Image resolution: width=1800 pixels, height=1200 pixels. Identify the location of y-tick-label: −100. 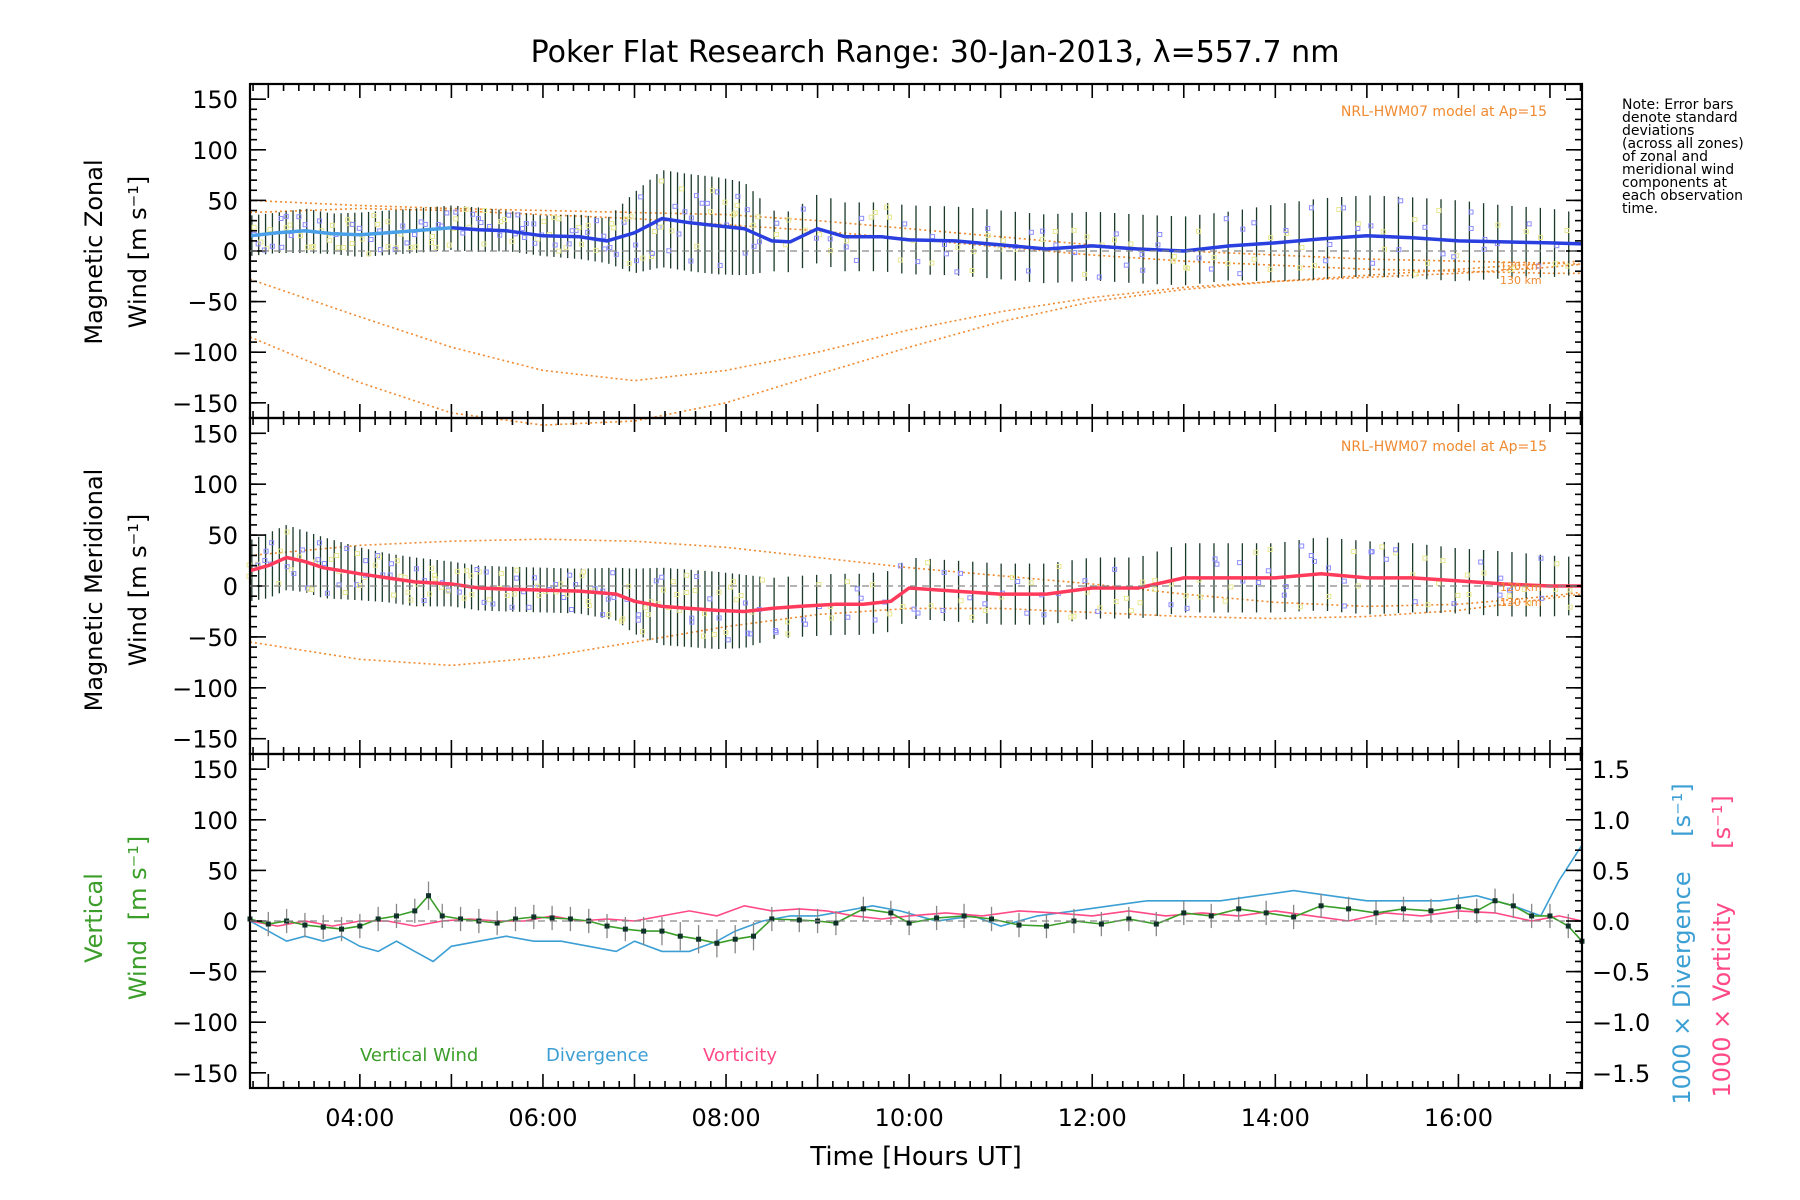
(205, 353).